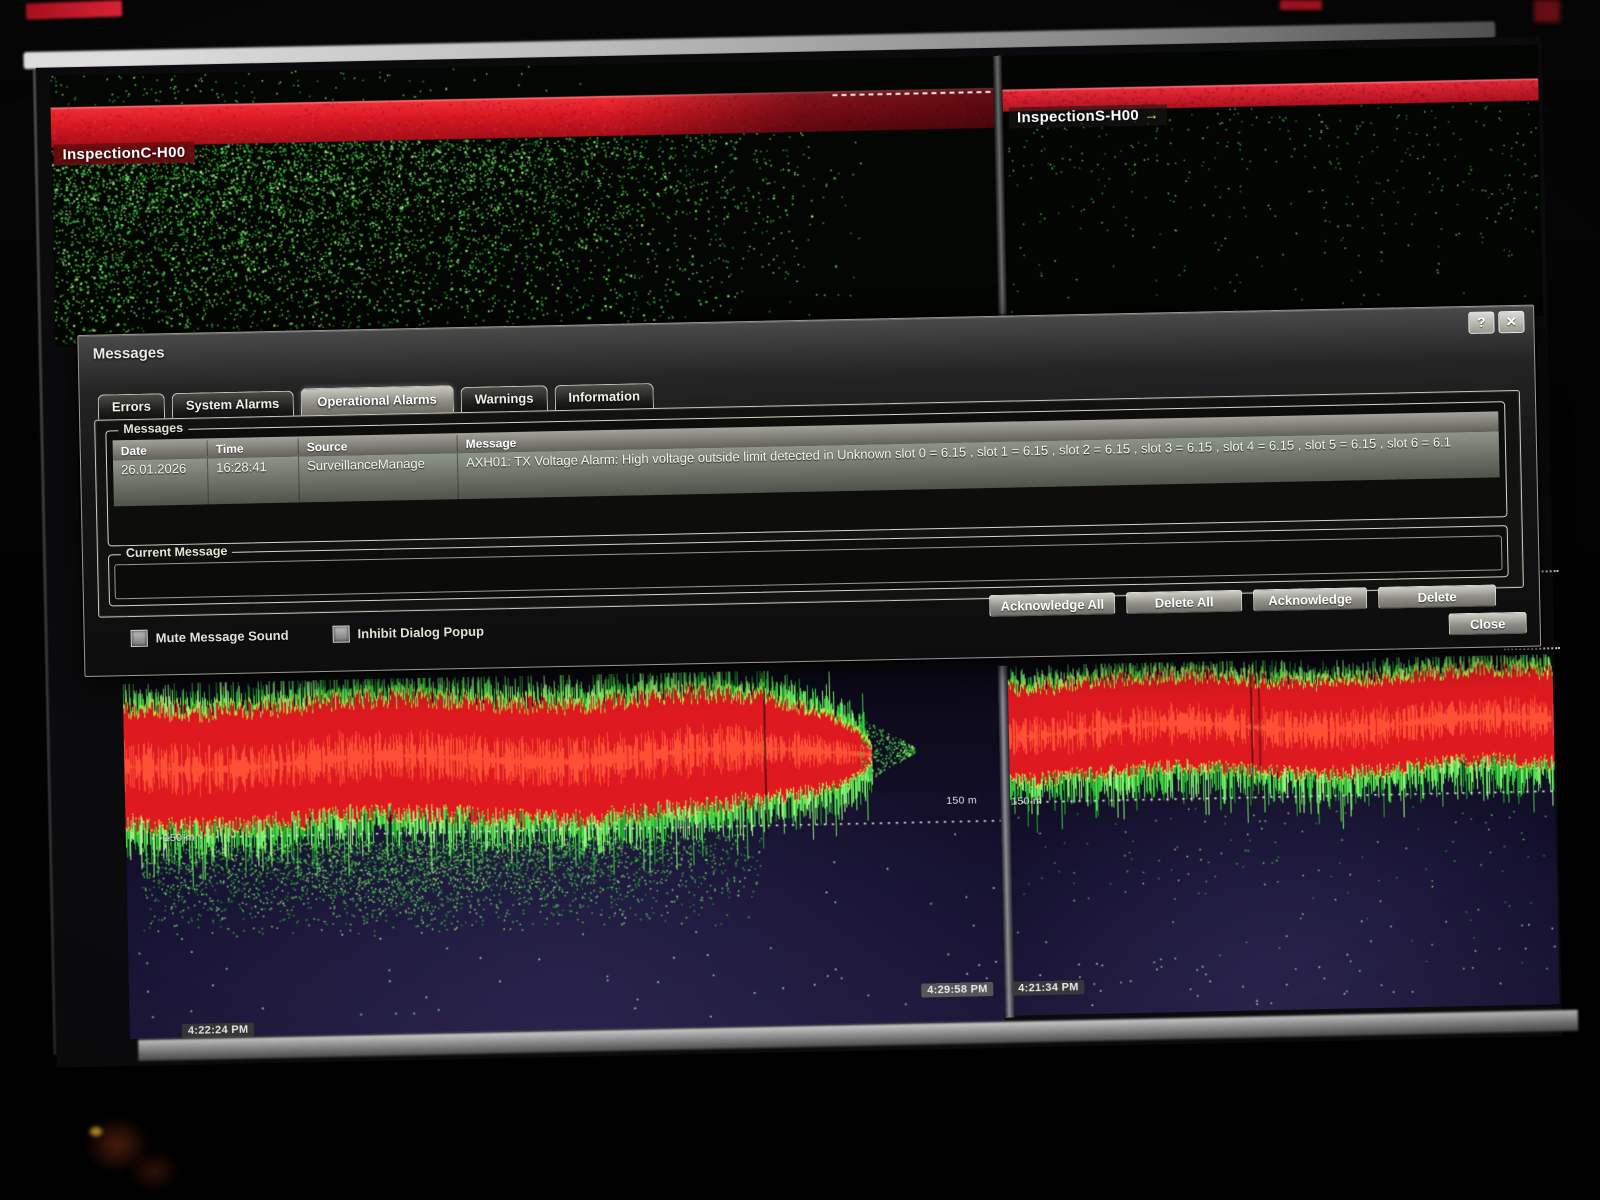 The width and height of the screenshot is (1600, 1200). Describe the element at coordinates (176, 552) in the screenshot. I see `current-message-legend: Current Message` at that location.